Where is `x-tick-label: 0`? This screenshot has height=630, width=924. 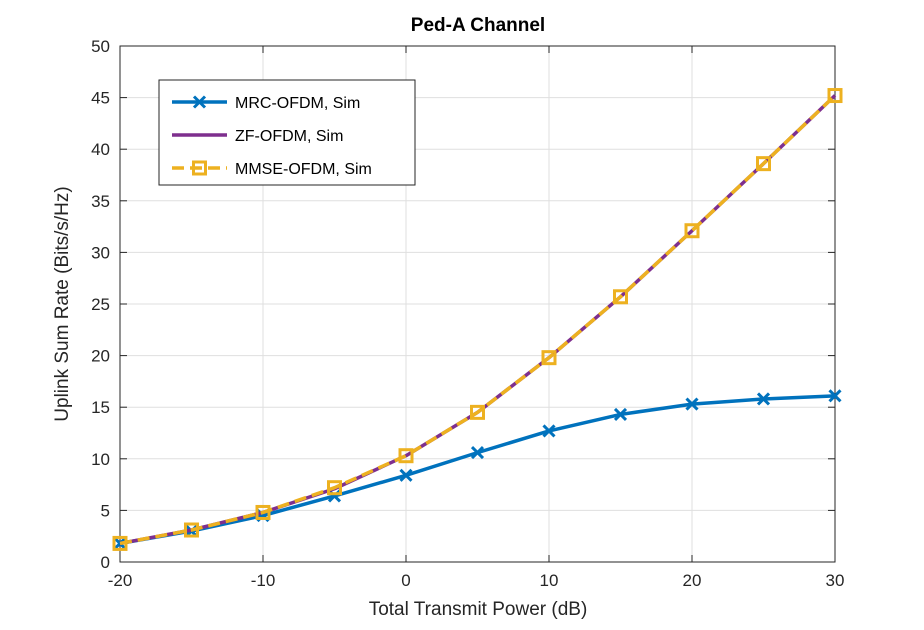
x-tick-label: 0 is located at coordinates (405, 580).